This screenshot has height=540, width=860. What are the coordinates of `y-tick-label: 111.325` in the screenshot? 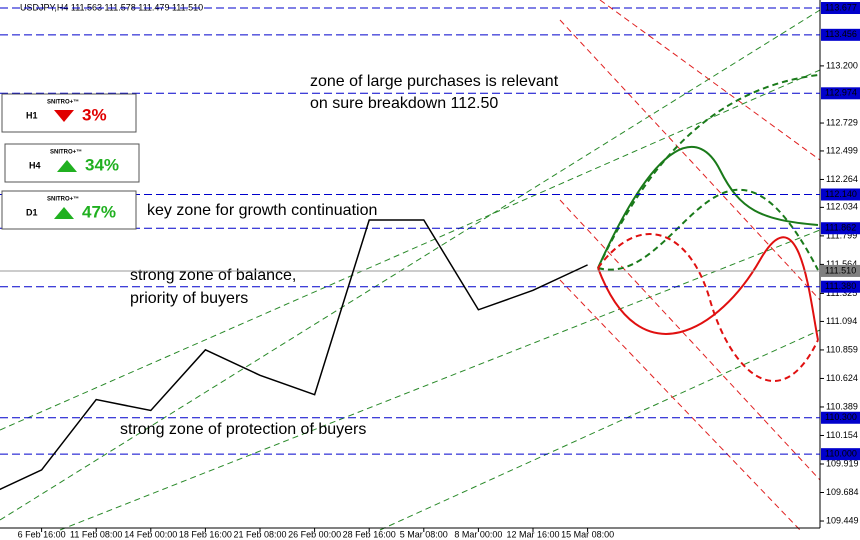 It's located at (841, 293).